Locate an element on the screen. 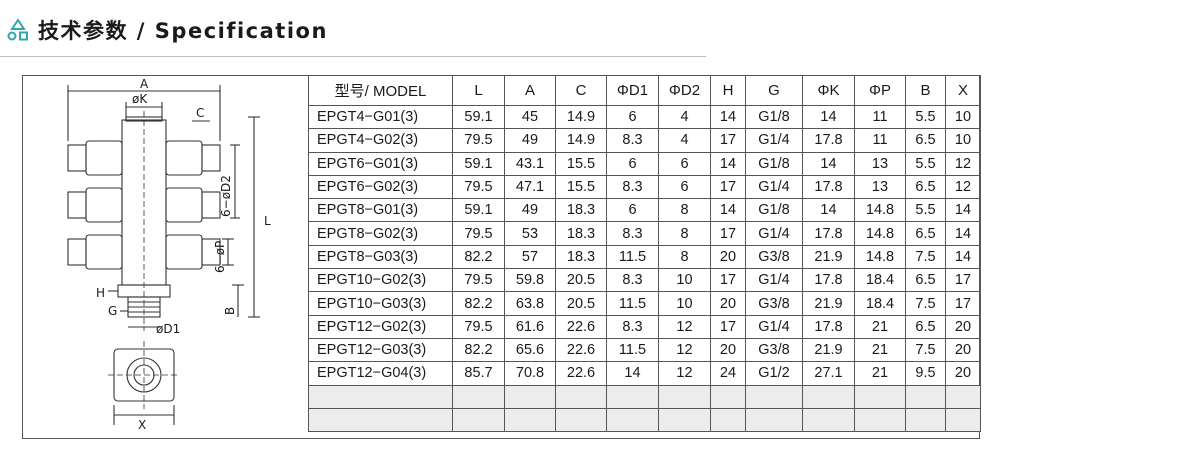 This screenshot has height=462, width=1187. value-cell: 57 is located at coordinates (530, 257).